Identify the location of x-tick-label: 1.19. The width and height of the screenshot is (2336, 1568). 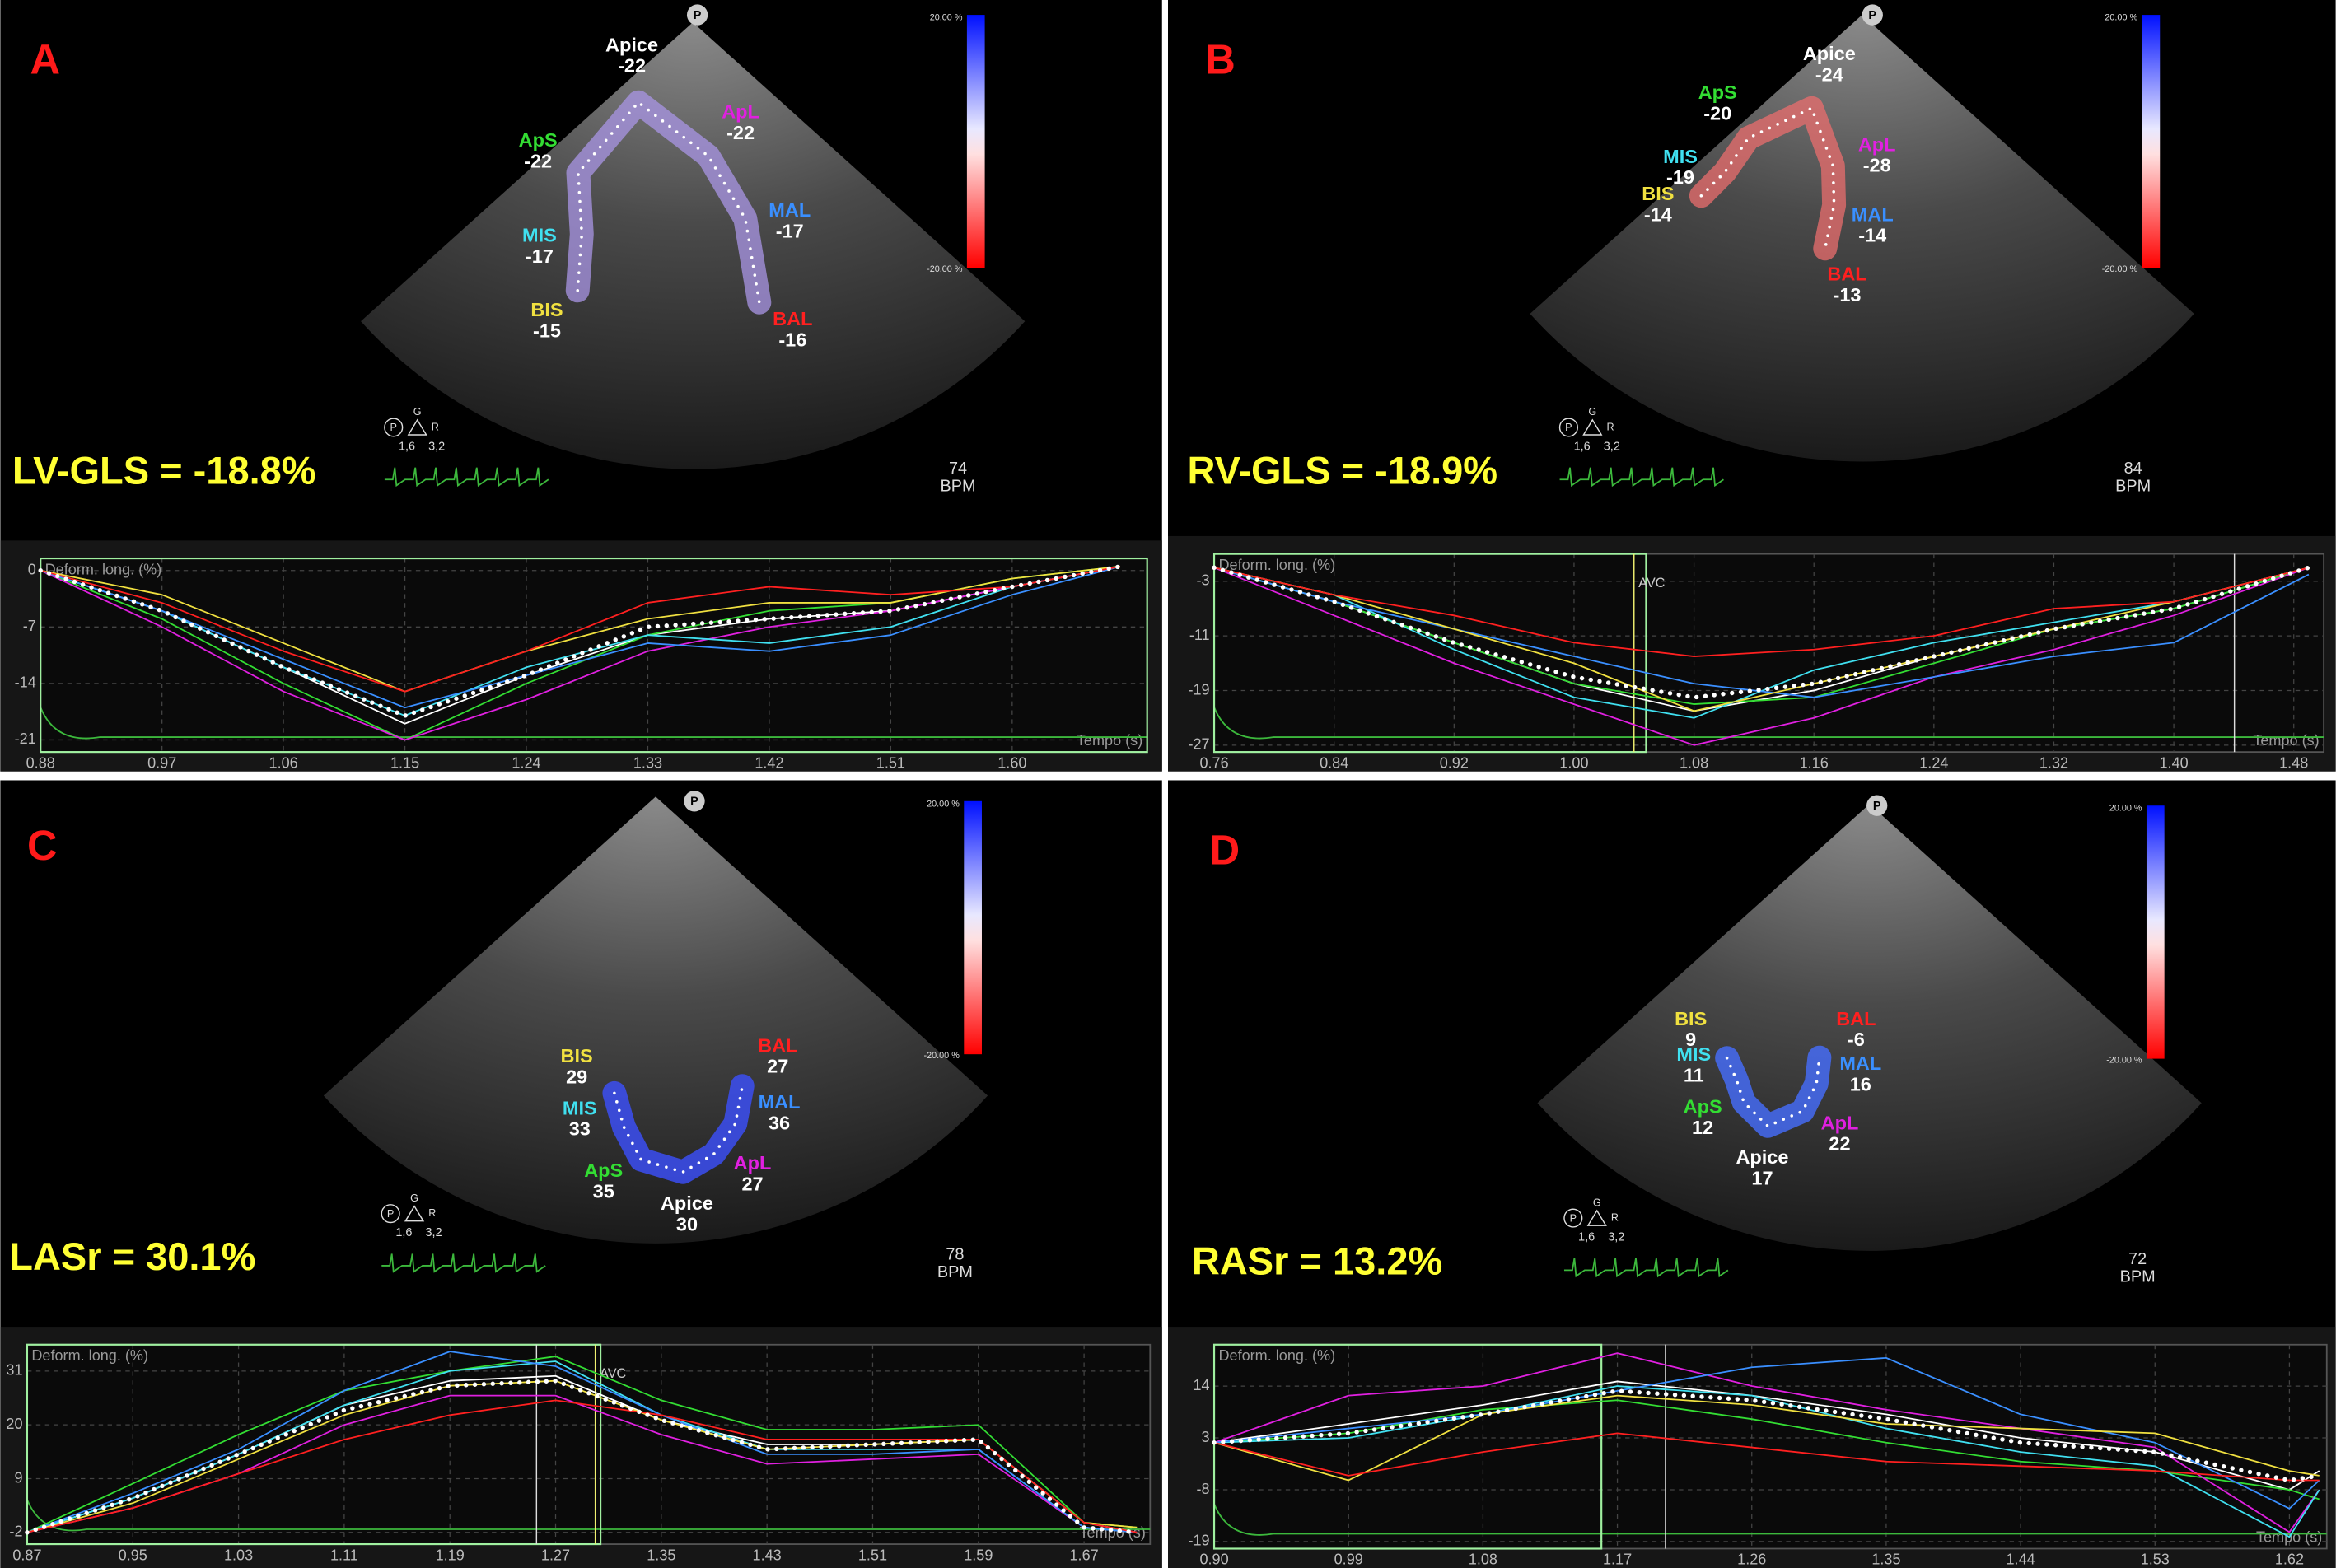
(450, 1555).